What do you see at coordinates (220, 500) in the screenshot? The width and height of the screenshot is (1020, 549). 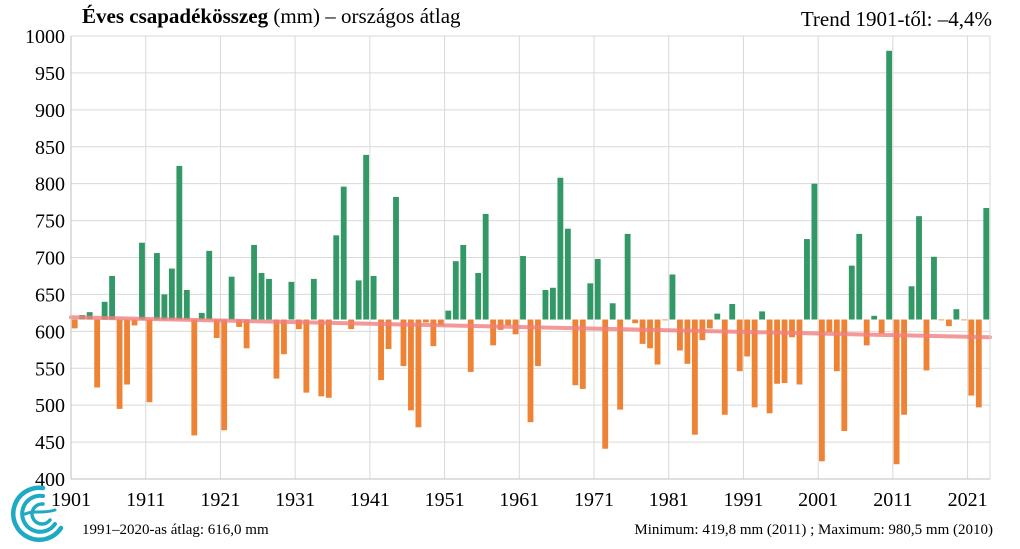 I see `x-tick-label: 1921` at bounding box center [220, 500].